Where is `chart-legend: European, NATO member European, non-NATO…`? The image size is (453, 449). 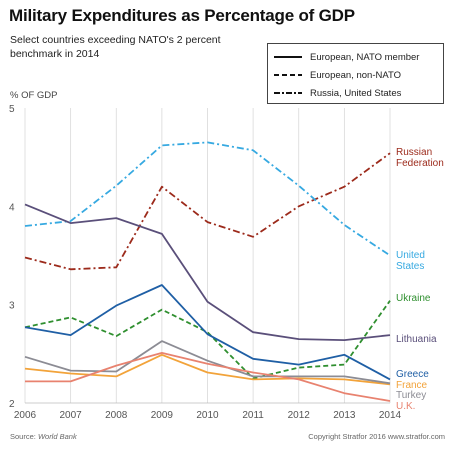 chart-legend: European, NATO member European, non-NATO… is located at coordinates (355, 73).